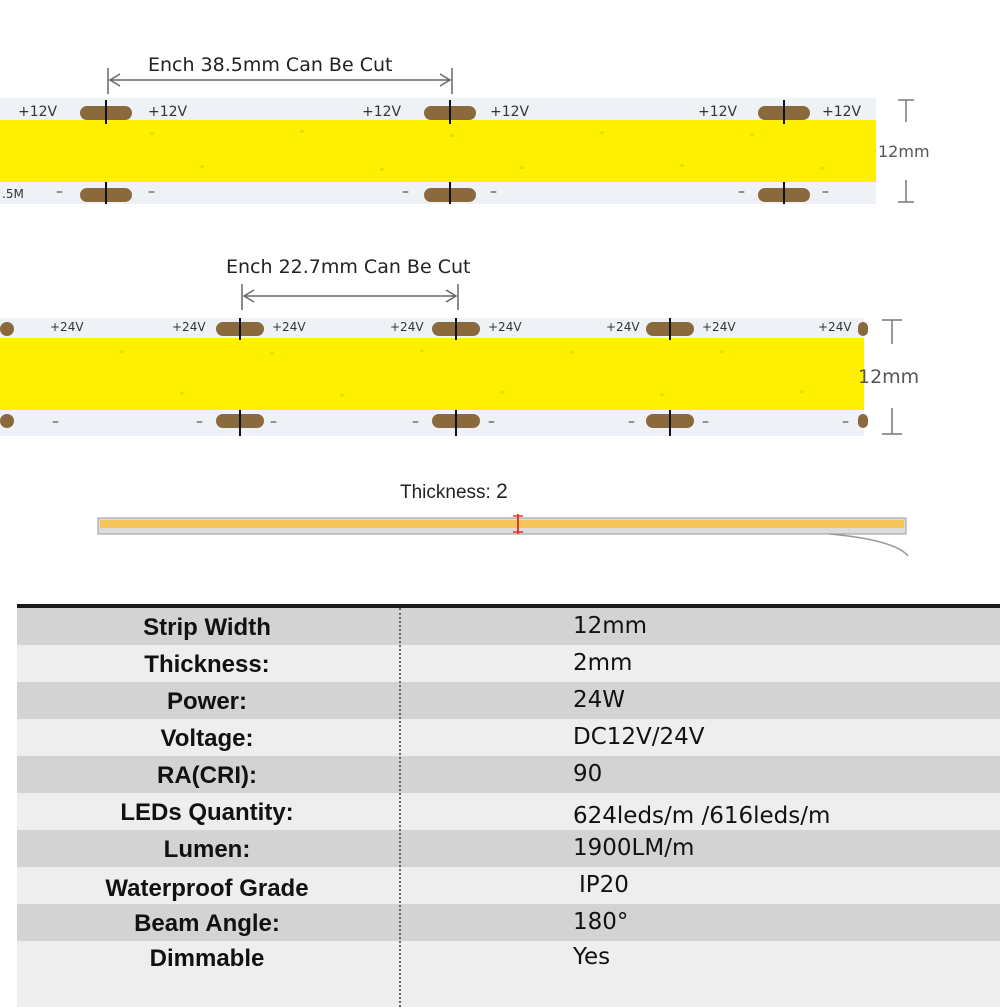  I want to click on strip-24v-phosphor, so click(432, 374).